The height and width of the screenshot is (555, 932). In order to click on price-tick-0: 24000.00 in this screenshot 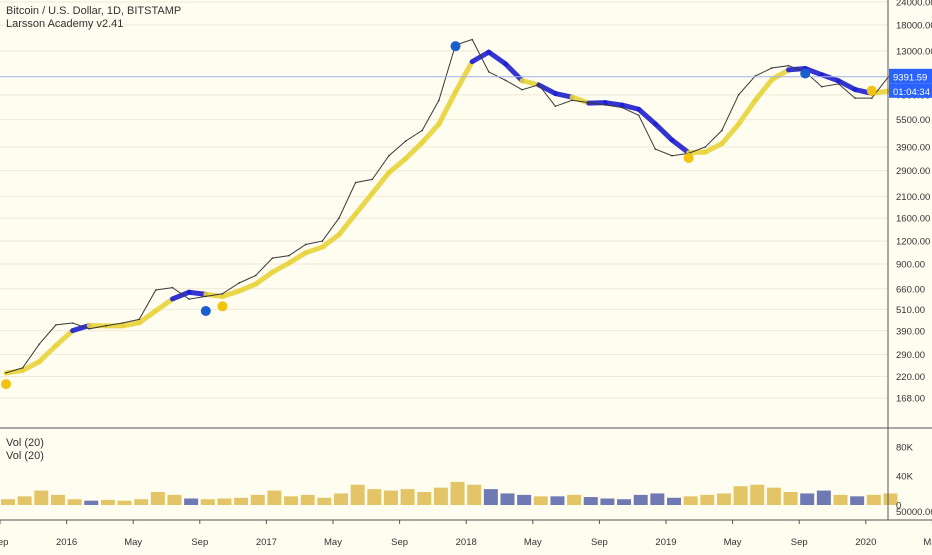, I will do `click(914, 4)`.